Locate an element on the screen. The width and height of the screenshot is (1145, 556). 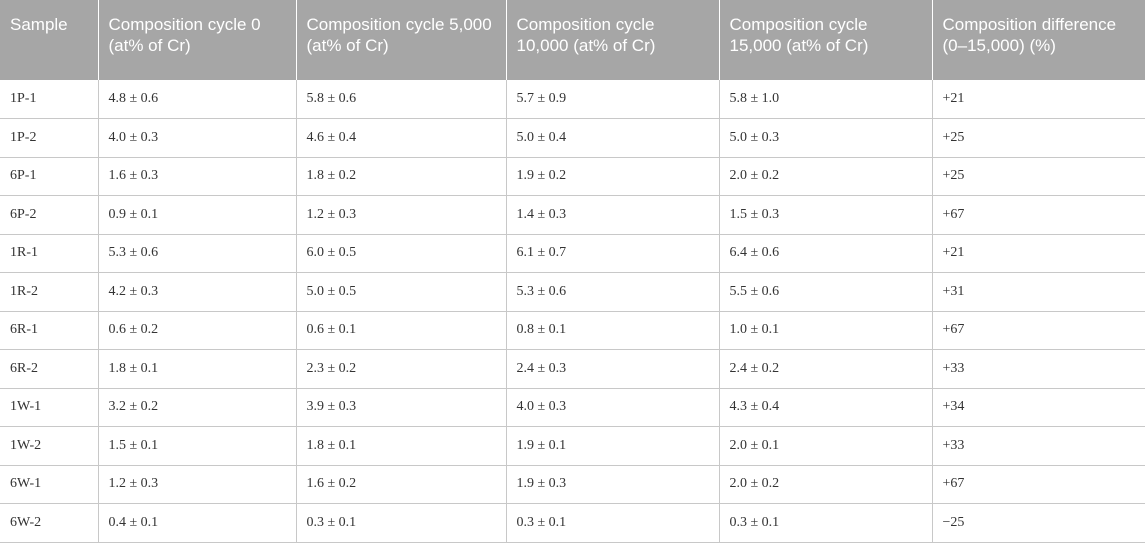
cycle-0-cell: 4.2 ± 0.3 is located at coordinates (197, 292).